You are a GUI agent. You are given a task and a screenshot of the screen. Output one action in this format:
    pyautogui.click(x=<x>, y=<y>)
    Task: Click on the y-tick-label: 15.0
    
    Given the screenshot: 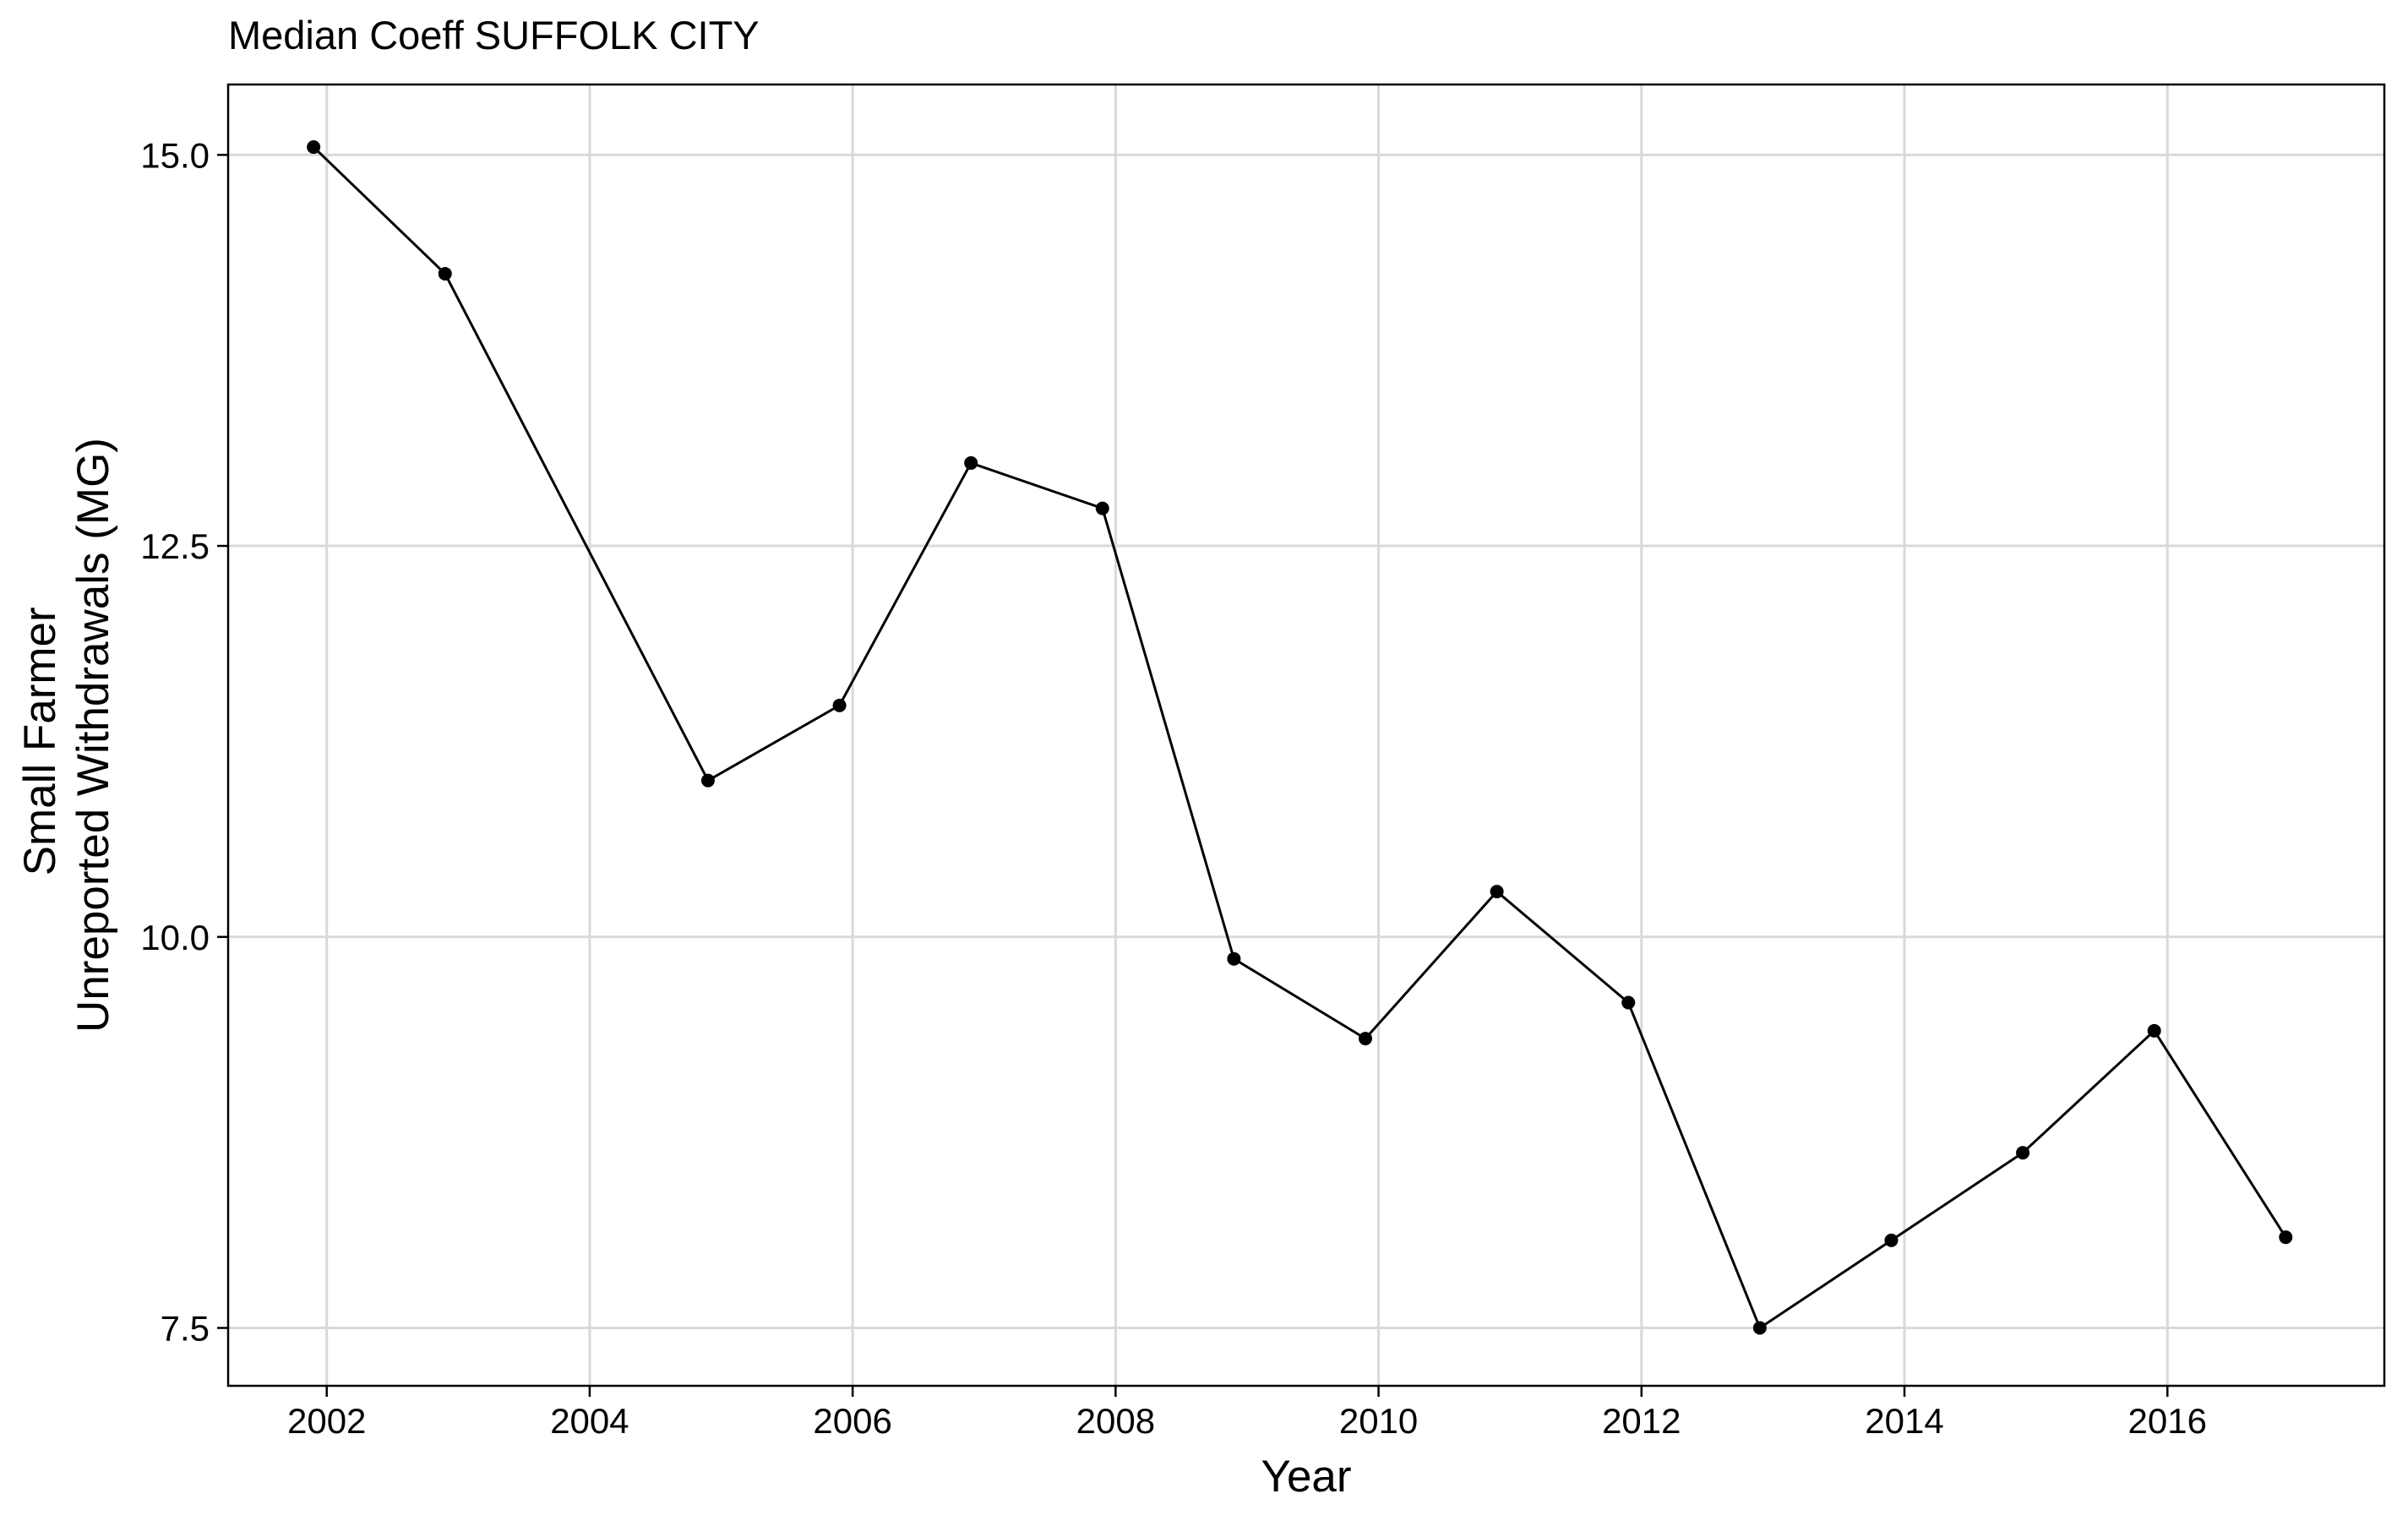 What is the action you would take?
    pyautogui.click(x=175, y=155)
    